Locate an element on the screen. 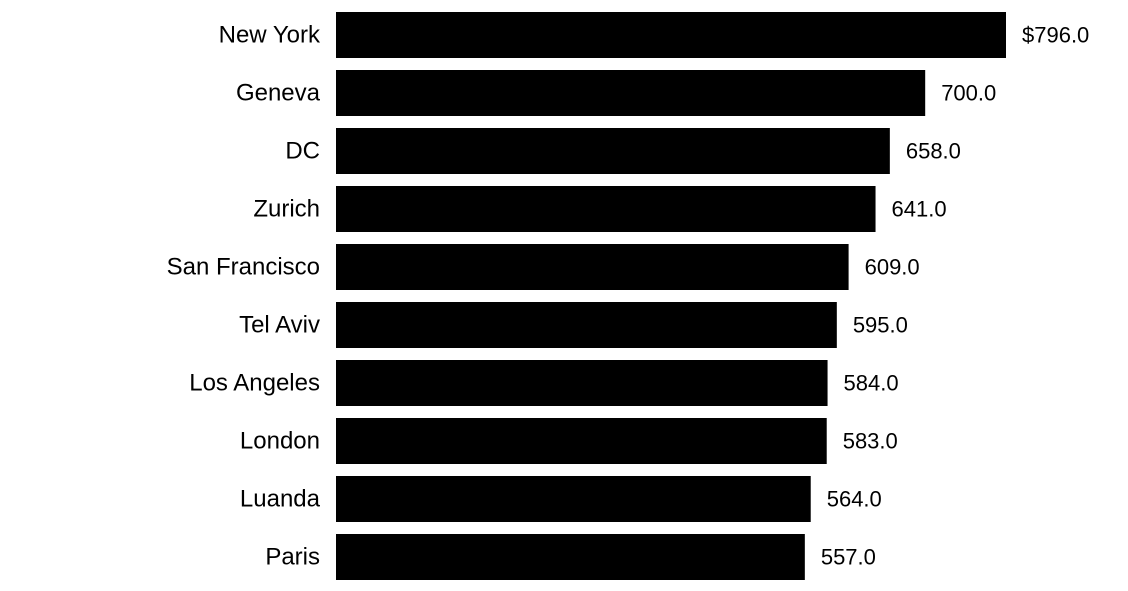  category-label: Geneva is located at coordinates (278, 93).